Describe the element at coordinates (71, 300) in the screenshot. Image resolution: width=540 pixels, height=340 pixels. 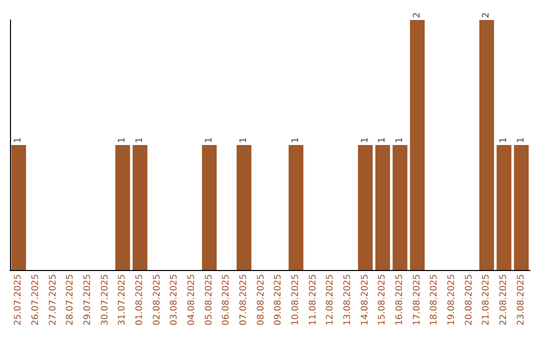
I see `x-tick-label: 28.07.2025` at that location.